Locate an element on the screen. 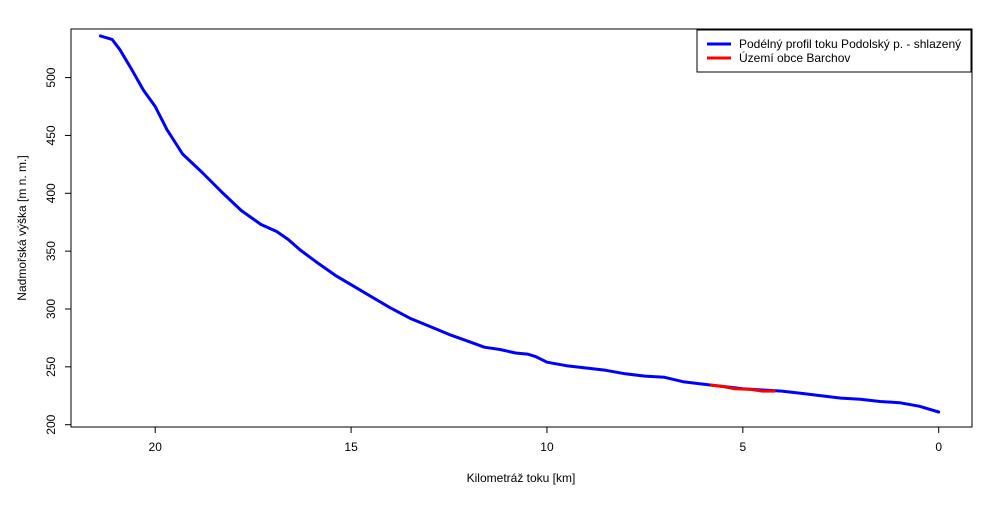  y-tick-label: 200 is located at coordinates (51, 424).